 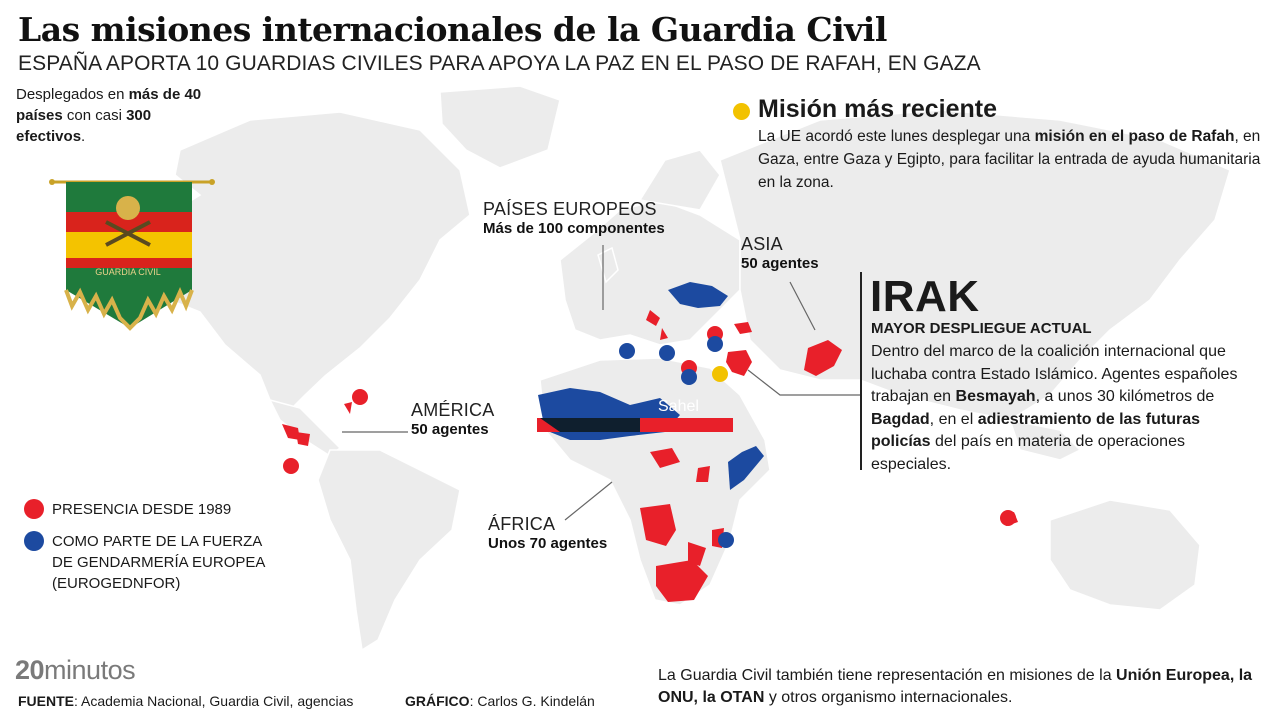 I want to click on legend-red-label: PRESENCIA DESDE 1989, so click(x=142, y=509).